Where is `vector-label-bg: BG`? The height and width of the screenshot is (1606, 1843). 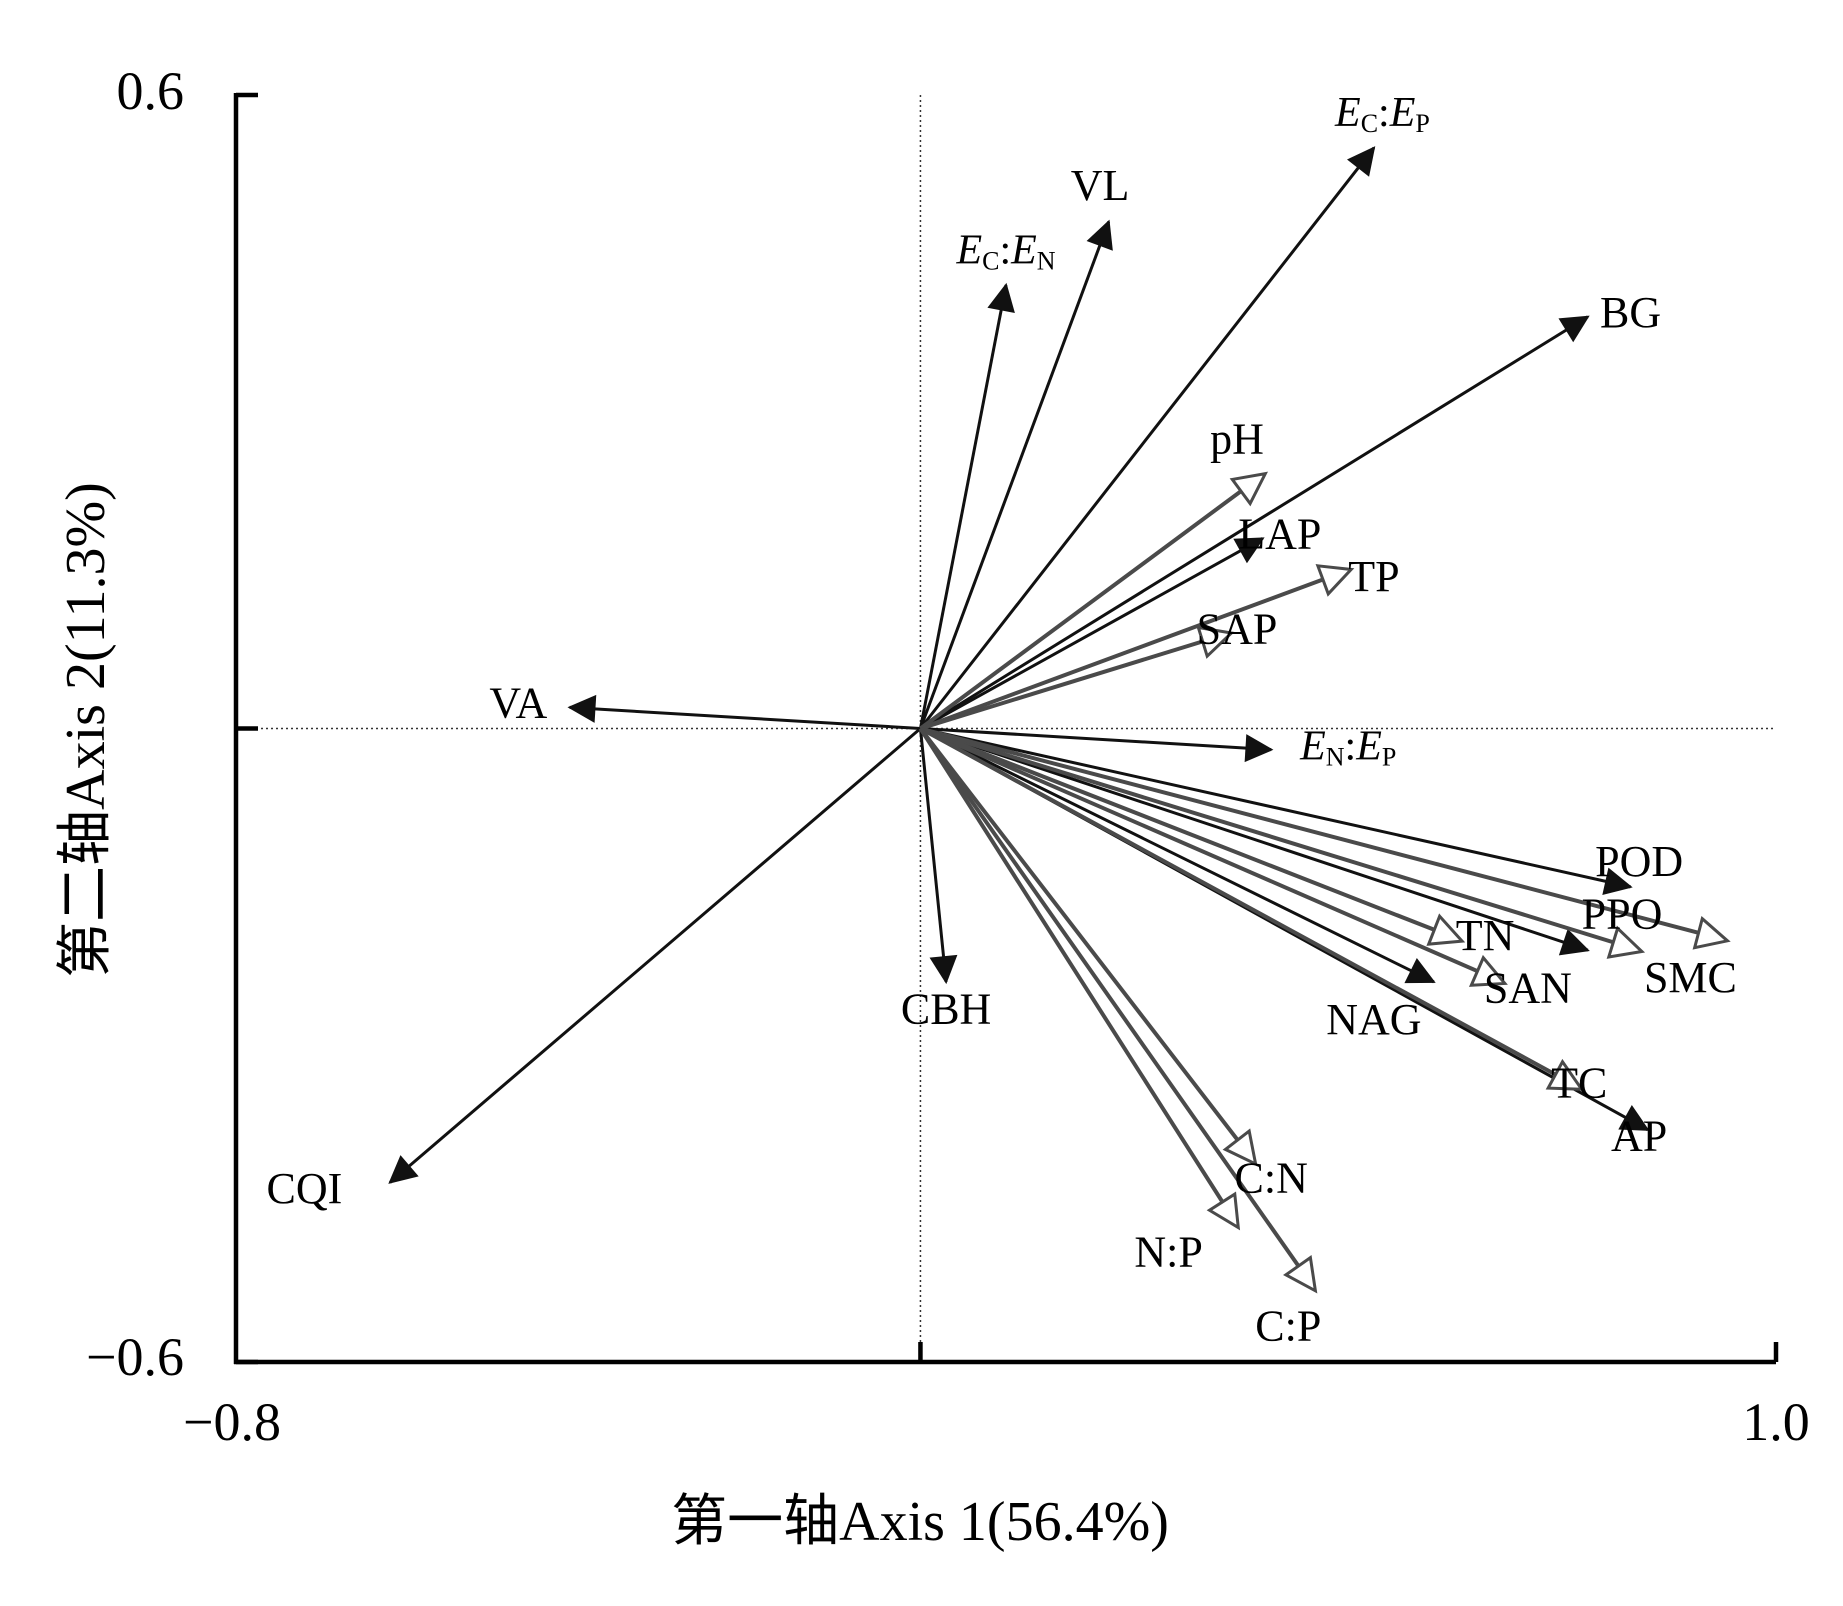 vector-label-bg: BG is located at coordinates (1630, 312).